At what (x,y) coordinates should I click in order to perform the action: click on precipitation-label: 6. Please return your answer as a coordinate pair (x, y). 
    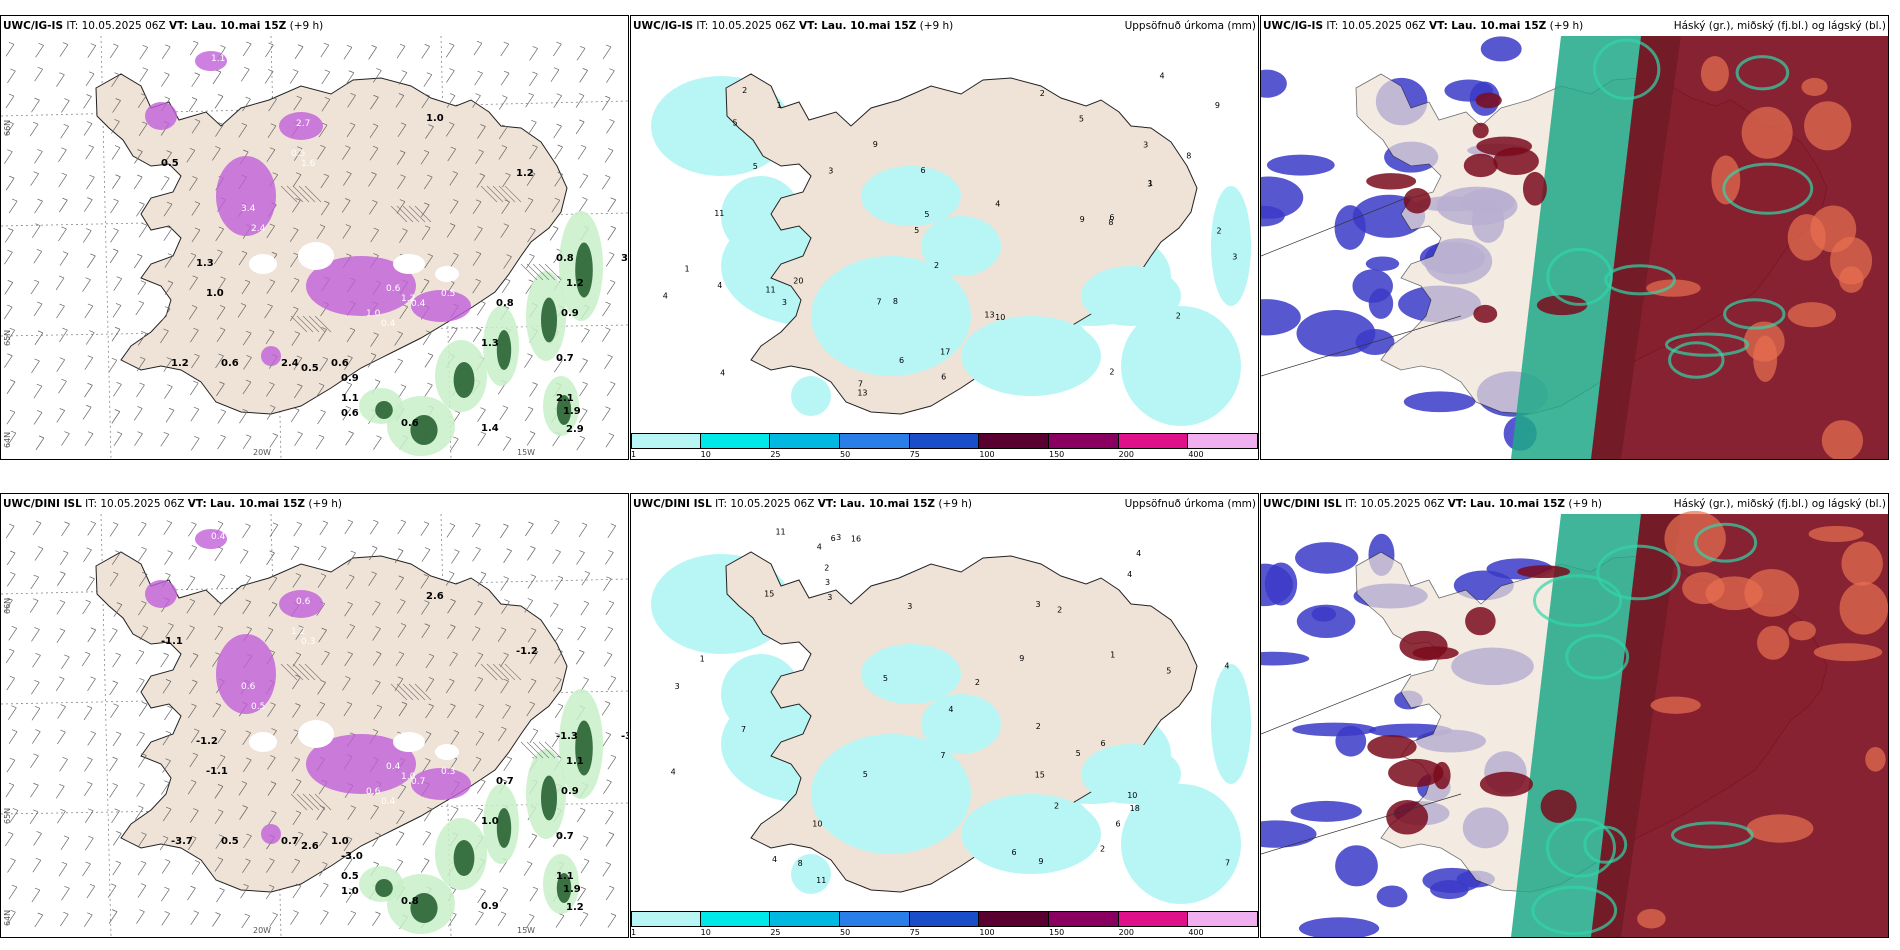
    Looking at the image, I should click on (901, 360).